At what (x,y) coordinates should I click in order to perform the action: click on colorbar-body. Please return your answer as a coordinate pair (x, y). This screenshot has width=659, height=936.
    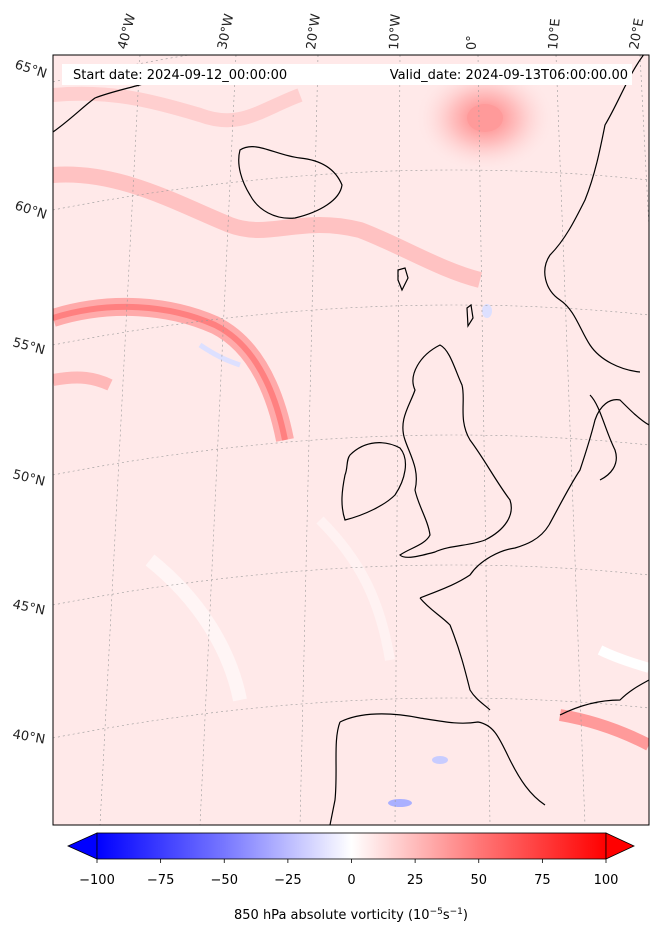
    Looking at the image, I should click on (351, 846).